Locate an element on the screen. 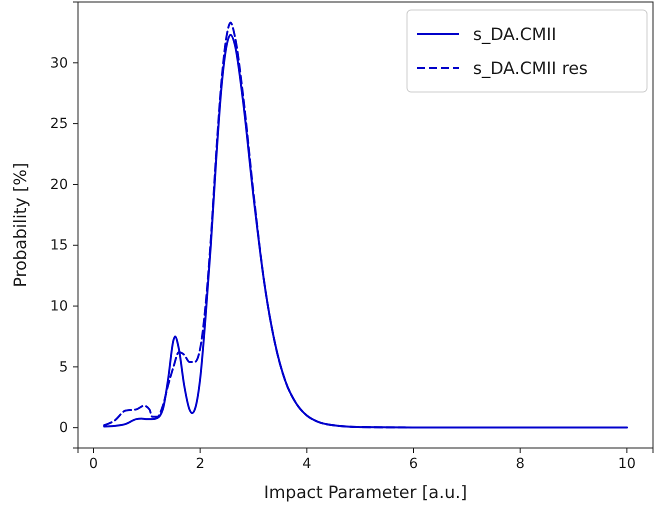 This screenshot has width=665, height=510. x-tick-label: 8 is located at coordinates (520, 464).